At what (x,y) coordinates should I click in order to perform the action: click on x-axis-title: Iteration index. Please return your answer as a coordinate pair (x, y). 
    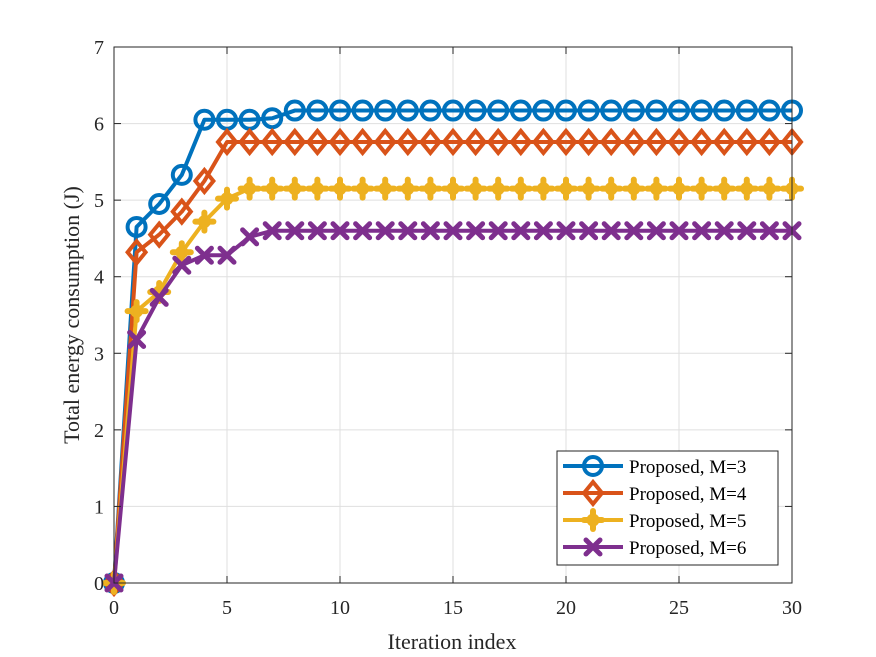
    Looking at the image, I should click on (452, 641).